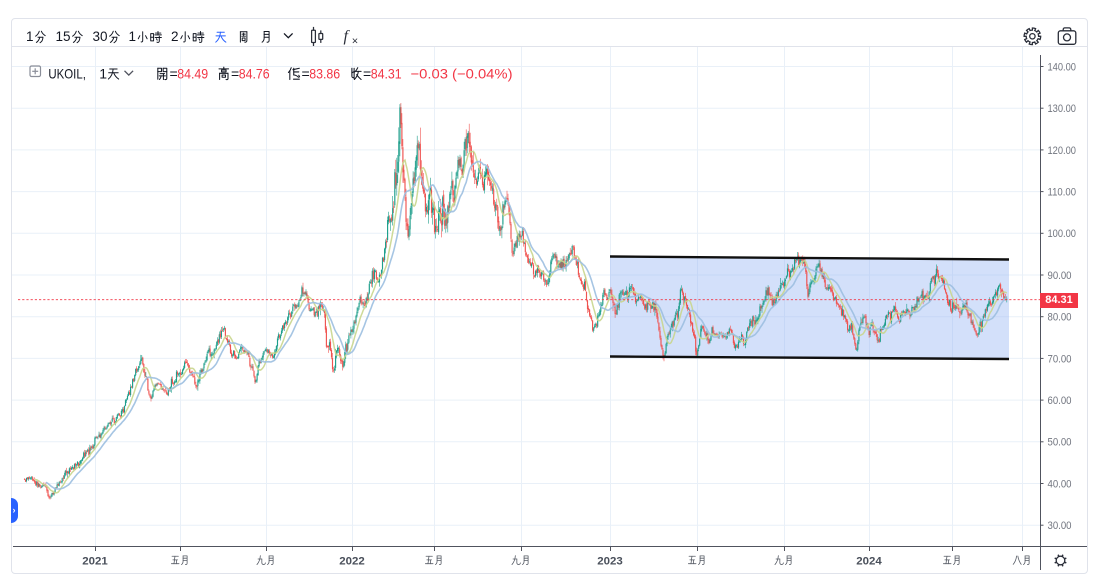 This screenshot has height=582, width=1096. What do you see at coordinates (1060, 276) in the screenshot?
I see `svg-text: 90.00` at bounding box center [1060, 276].